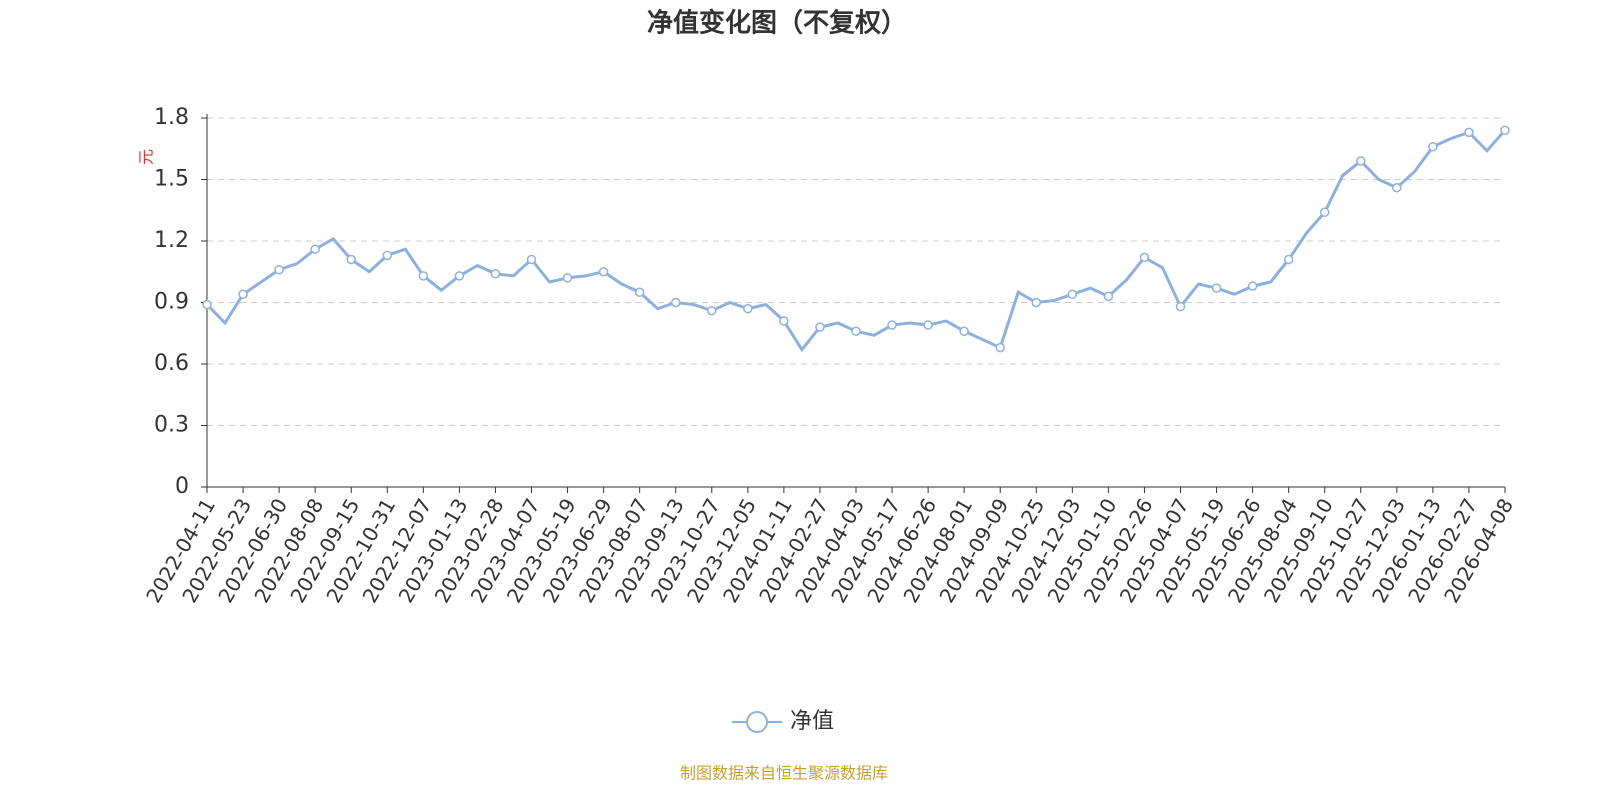 Image resolution: width=1600 pixels, height=804 pixels. I want to click on chart-title: 净值变化图（不复权）, so click(777, 23).